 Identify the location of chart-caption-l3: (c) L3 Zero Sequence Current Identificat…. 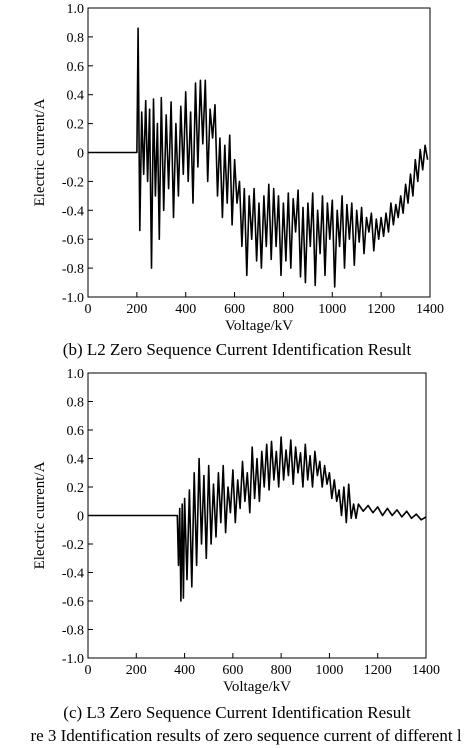
(237, 712).